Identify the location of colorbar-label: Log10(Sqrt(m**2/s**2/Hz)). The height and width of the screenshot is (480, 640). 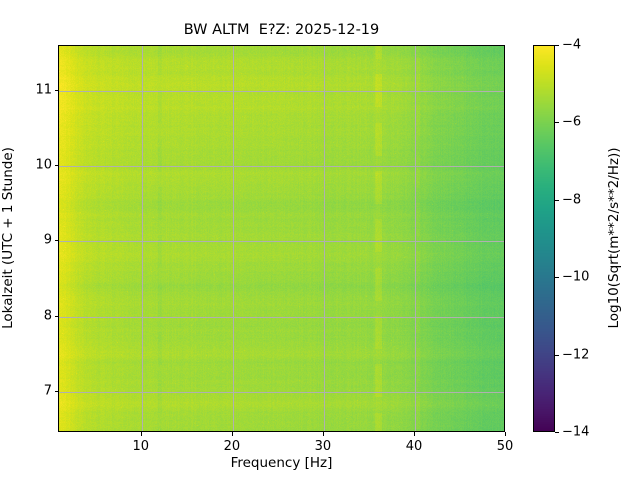
(614, 238).